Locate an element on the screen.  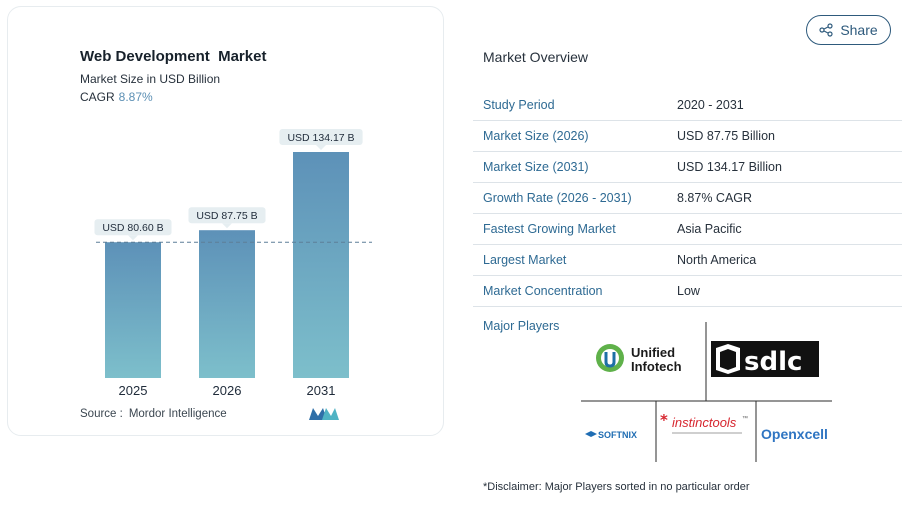
instinctools-logo: * instinctools ™ is located at coordinates (704, 422).